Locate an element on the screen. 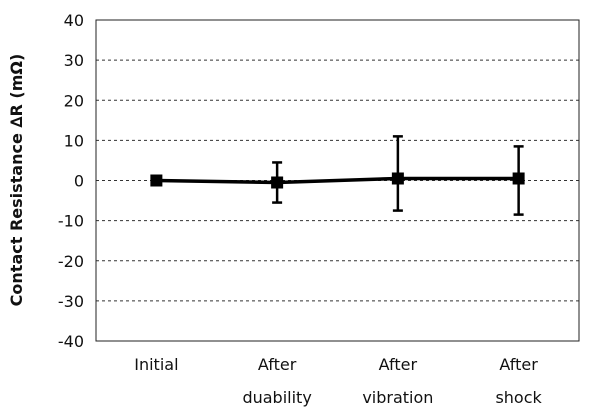 The height and width of the screenshot is (411, 596). y-tick-label: -10 is located at coordinates (71, 221).